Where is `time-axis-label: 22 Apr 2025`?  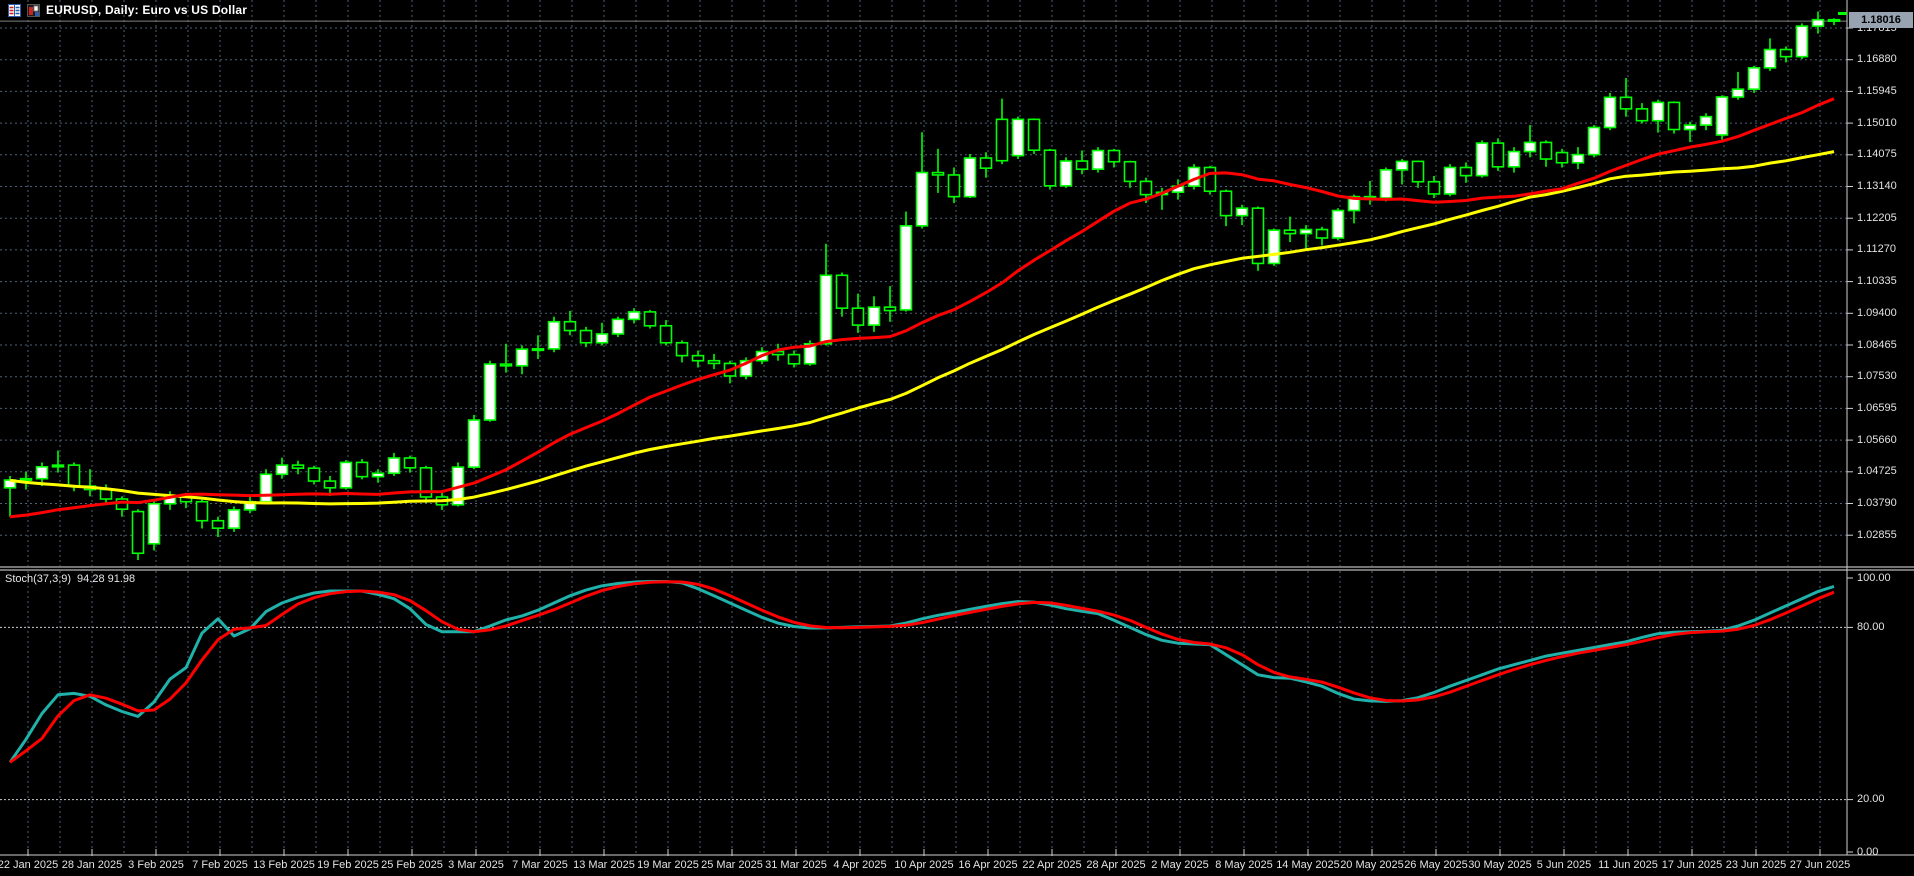 time-axis-label: 22 Apr 2025 is located at coordinates (1052, 865).